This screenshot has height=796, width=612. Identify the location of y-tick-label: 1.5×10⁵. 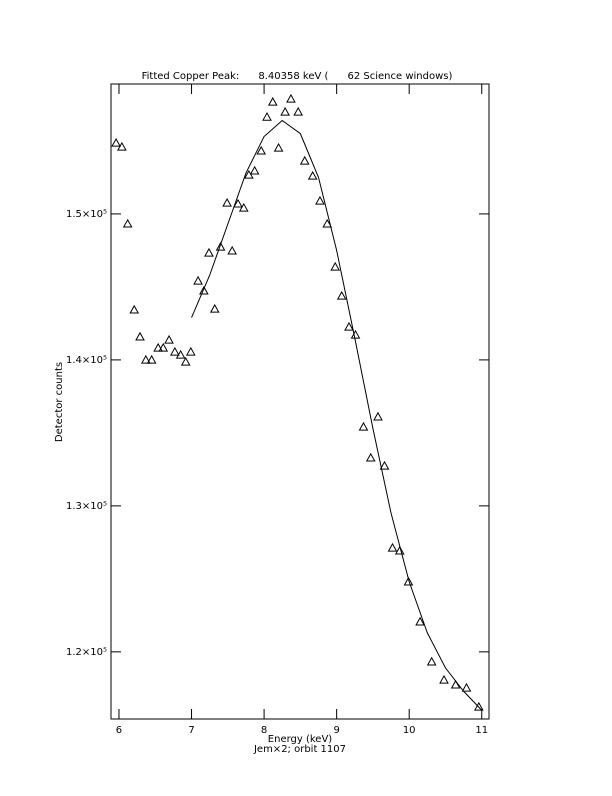
(86, 214).